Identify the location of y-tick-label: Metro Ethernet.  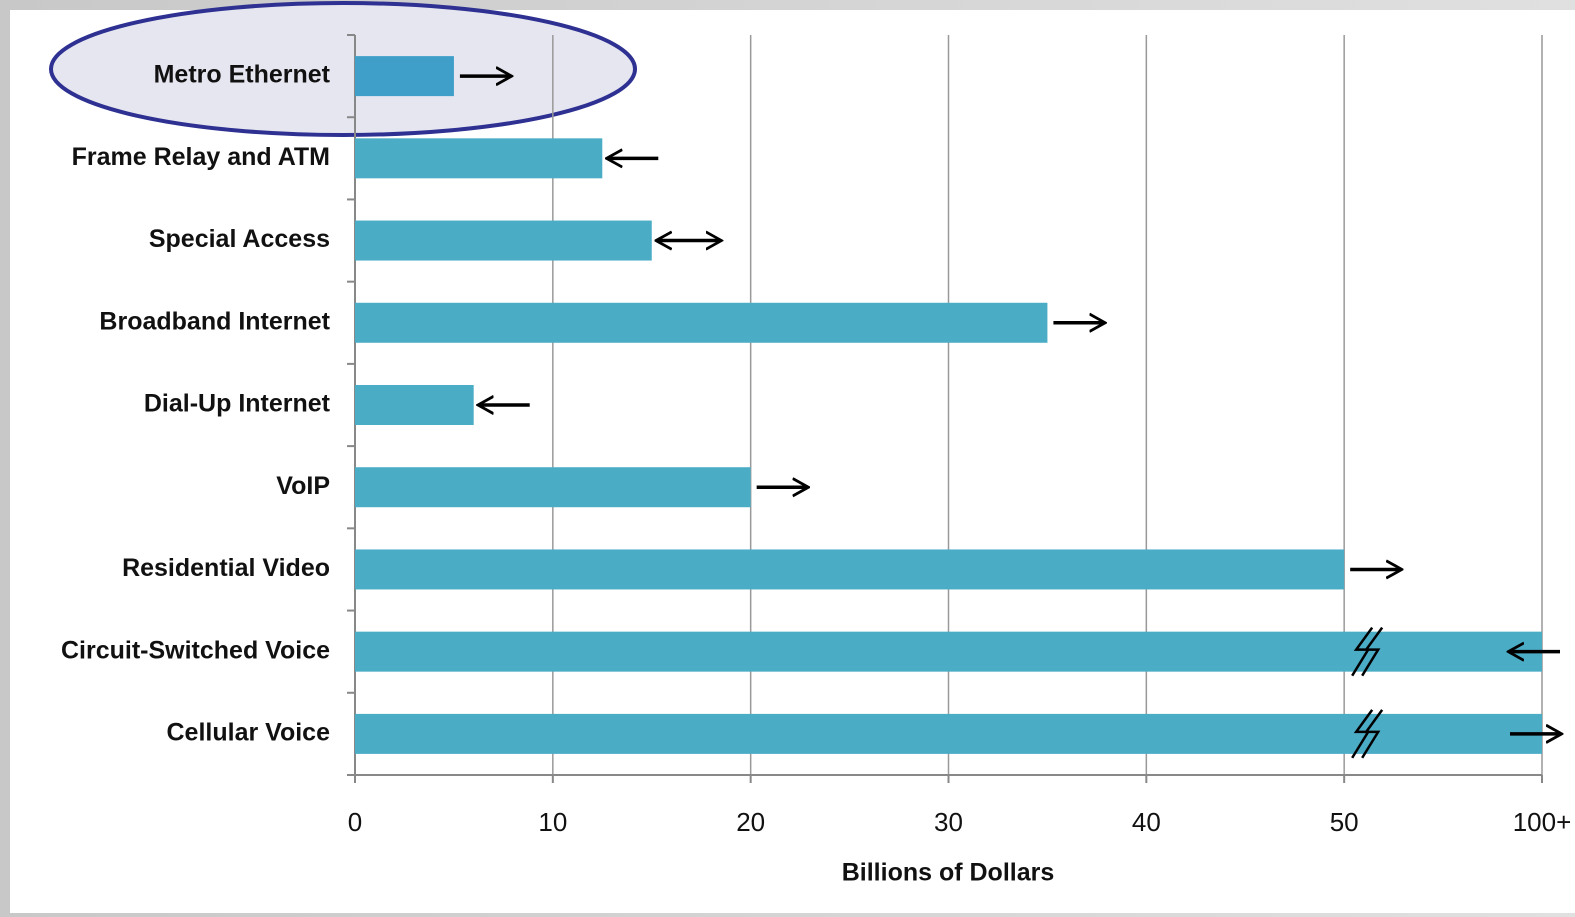
(242, 75).